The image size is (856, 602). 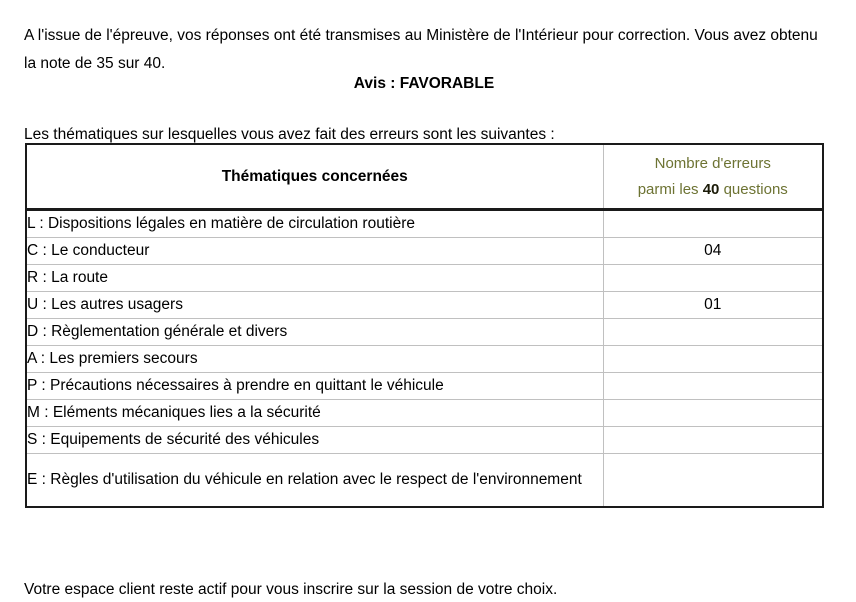 What do you see at coordinates (314, 278) in the screenshot?
I see `theme-cell-r: R : La route` at bounding box center [314, 278].